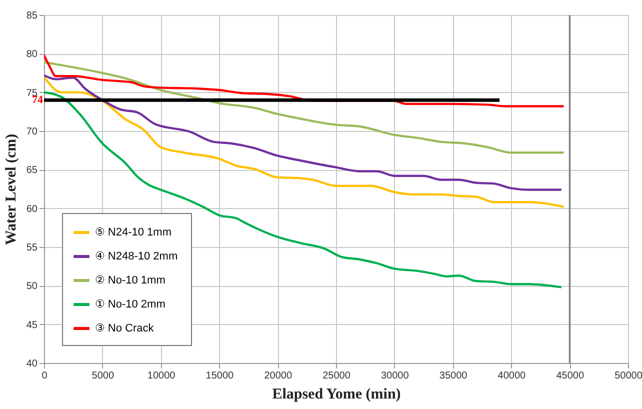 Image resolution: width=642 pixels, height=409 pixels. What do you see at coordinates (161, 376) in the screenshot?
I see `x-tick-label: 10000` at bounding box center [161, 376].